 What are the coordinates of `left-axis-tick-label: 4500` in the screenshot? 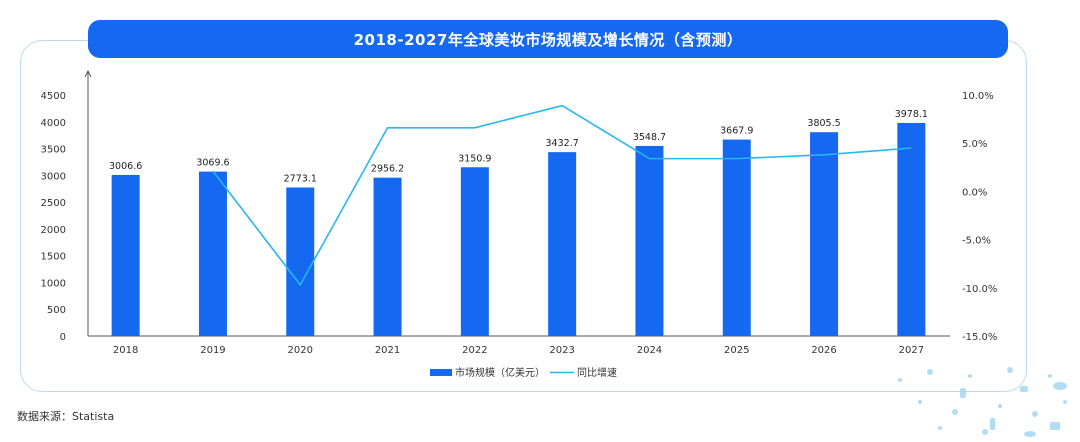 It's located at (53, 96).